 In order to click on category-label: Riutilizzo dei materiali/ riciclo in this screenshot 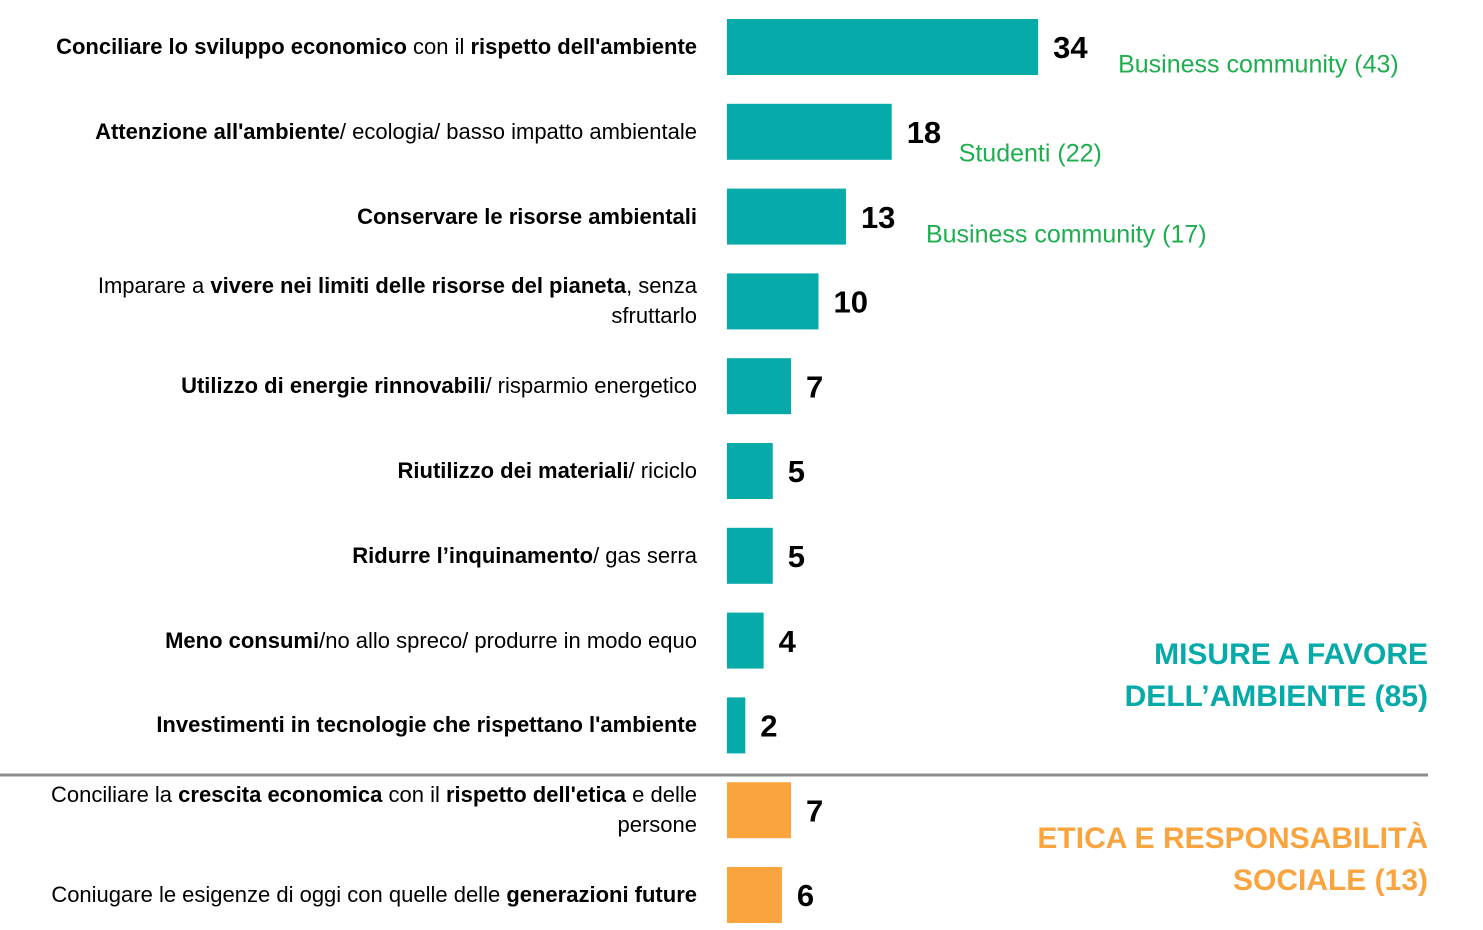, I will do `click(548, 471)`.